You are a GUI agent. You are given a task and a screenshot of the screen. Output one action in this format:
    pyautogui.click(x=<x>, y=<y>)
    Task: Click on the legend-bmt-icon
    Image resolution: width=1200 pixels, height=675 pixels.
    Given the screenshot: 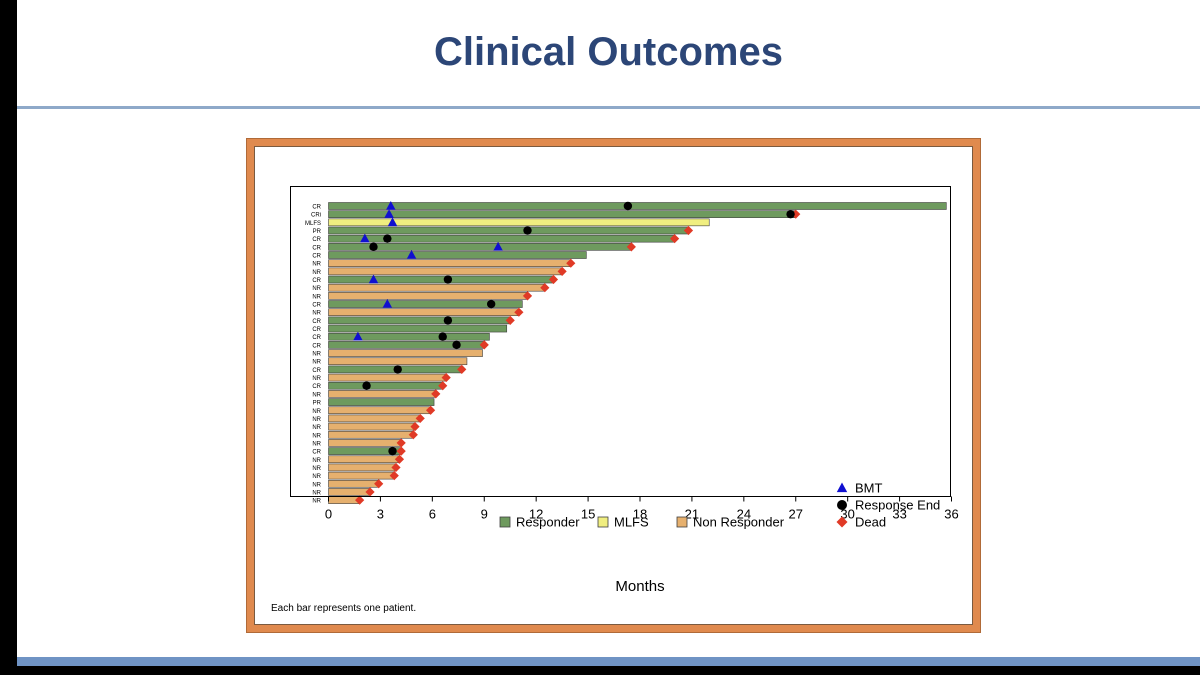 What is the action you would take?
    pyautogui.click(x=842, y=487)
    